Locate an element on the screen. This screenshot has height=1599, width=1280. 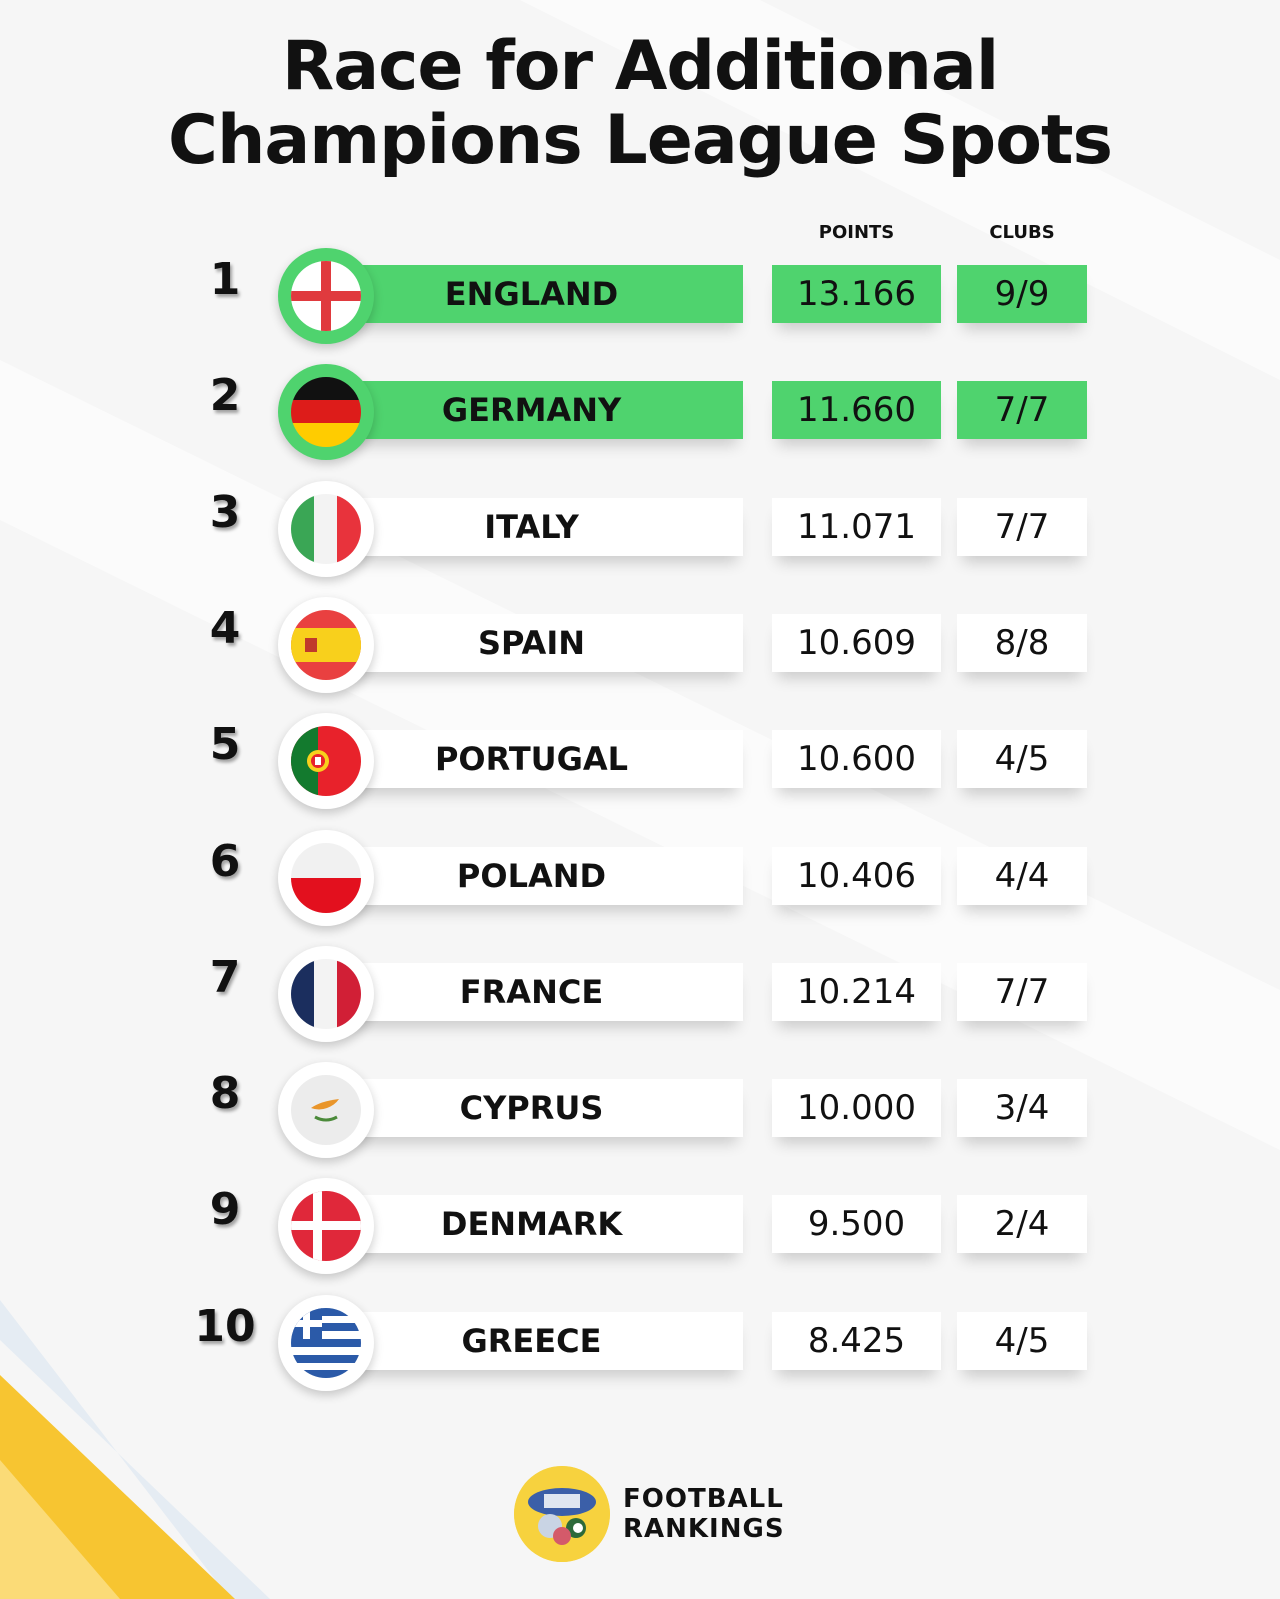
country-name: FRANCE is located at coordinates (531, 991).